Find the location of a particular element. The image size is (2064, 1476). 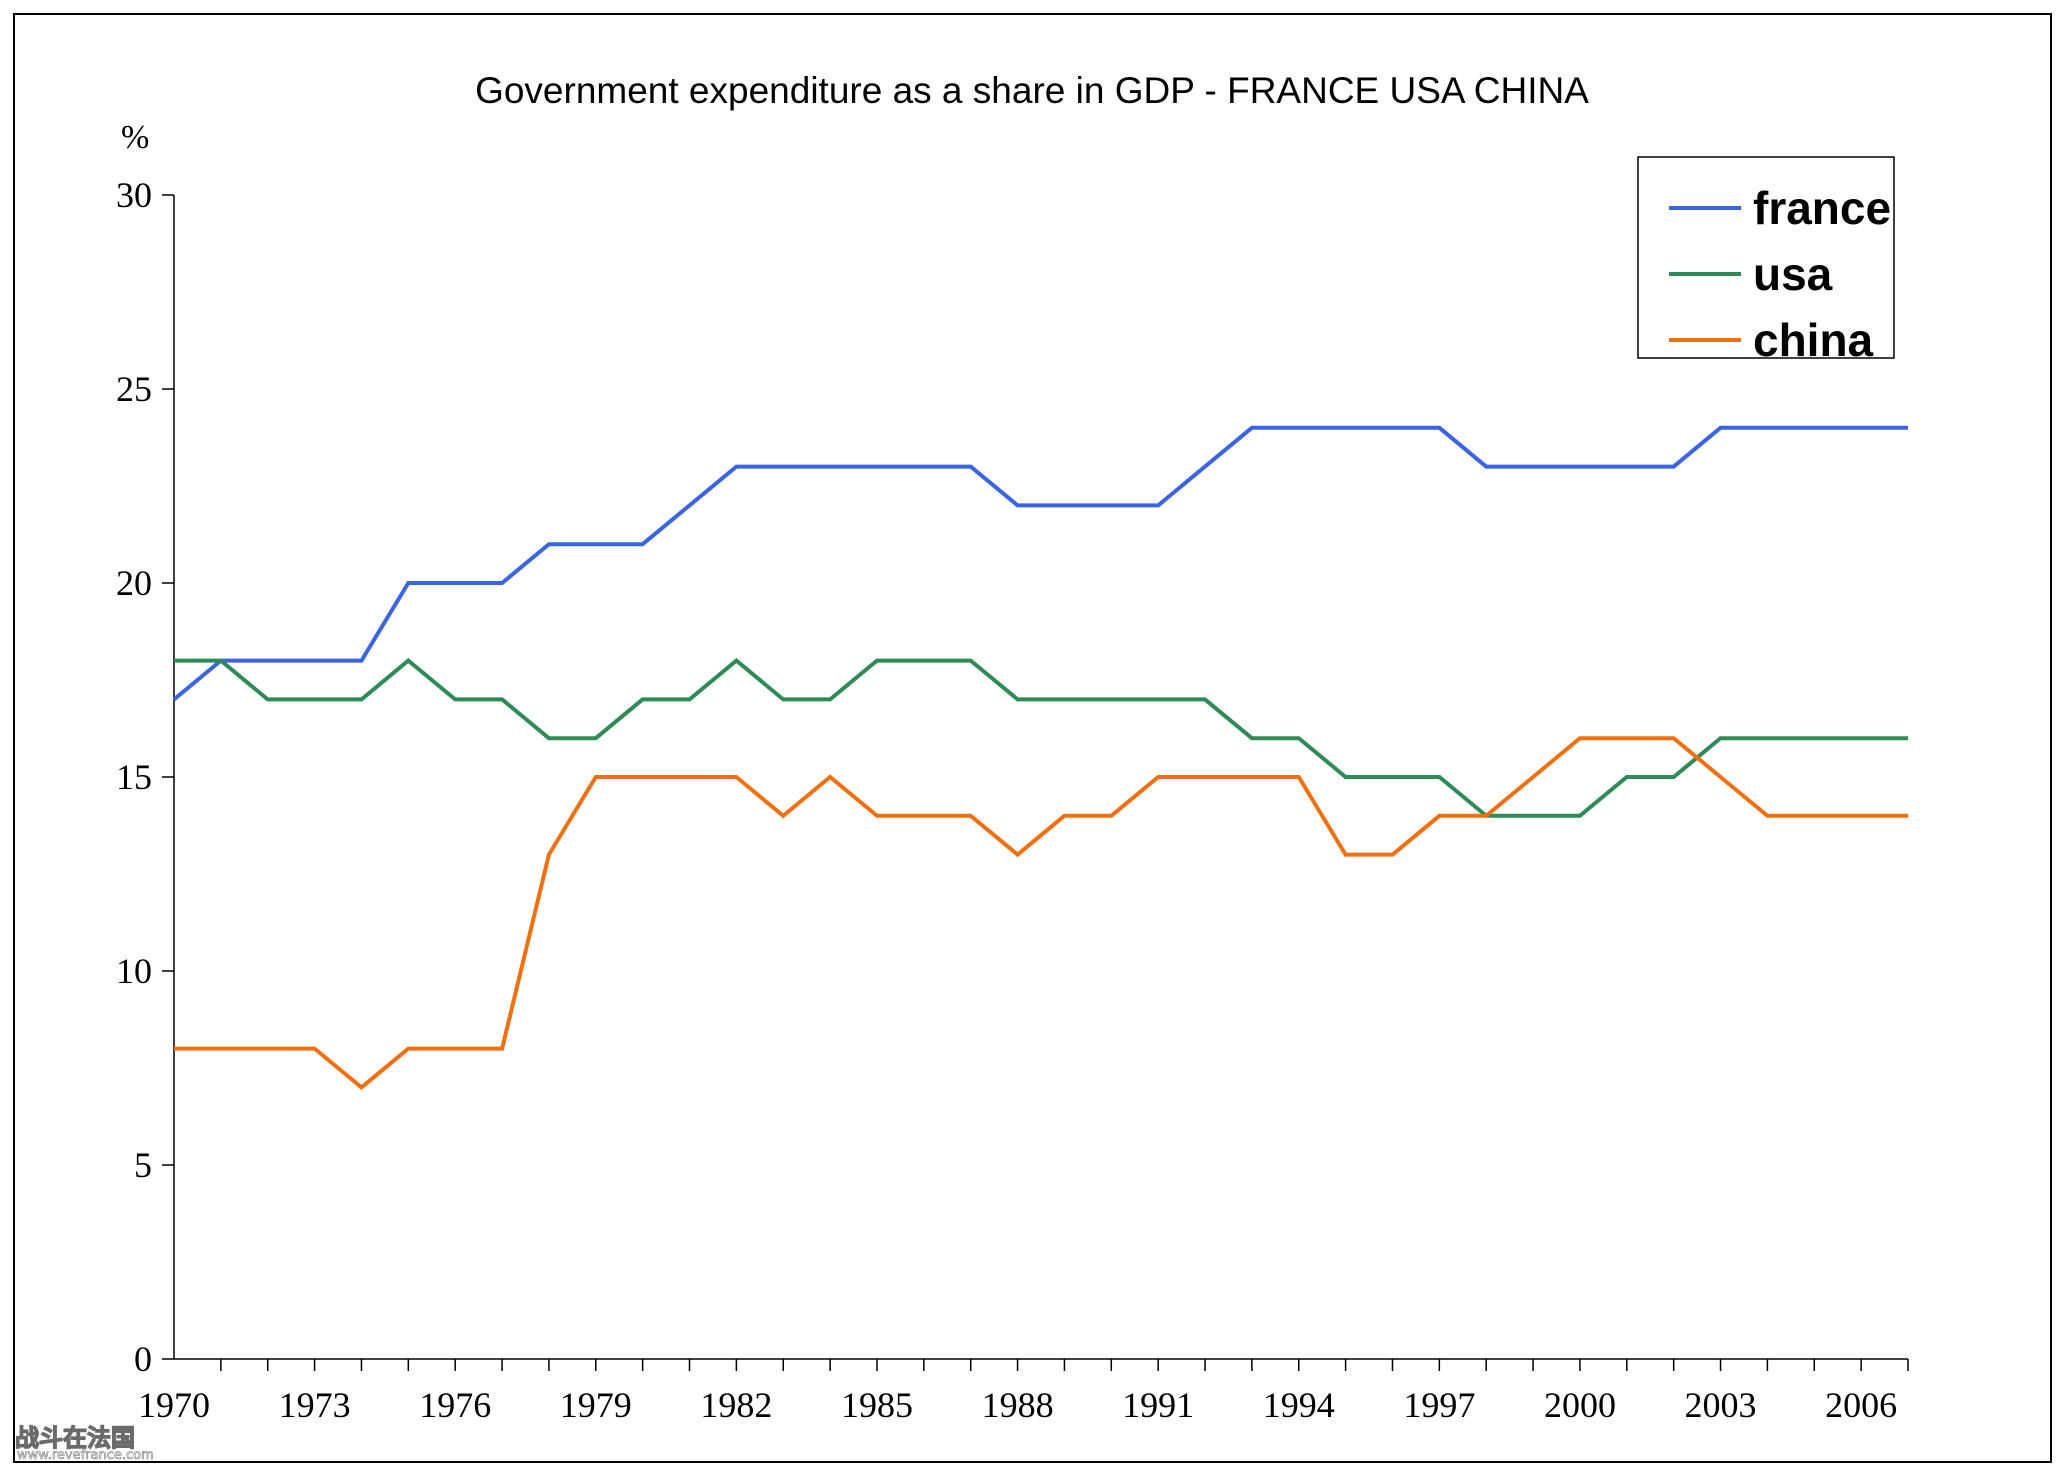

x-tick-label: 1979 is located at coordinates (596, 1405).